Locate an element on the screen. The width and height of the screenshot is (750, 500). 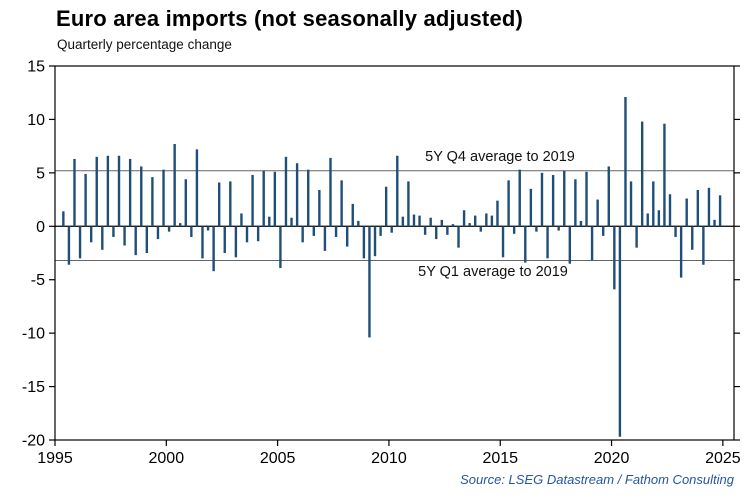
x-tick-label: 2025 is located at coordinates (723, 458).